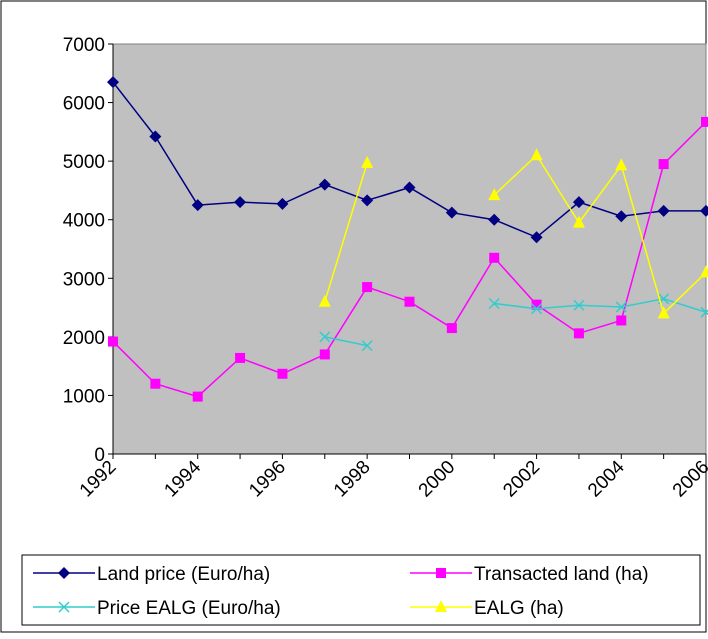 Image resolution: width=708 pixels, height=639 pixels. I want to click on legend-label: Price EALG (Euro/ha), so click(189, 608).